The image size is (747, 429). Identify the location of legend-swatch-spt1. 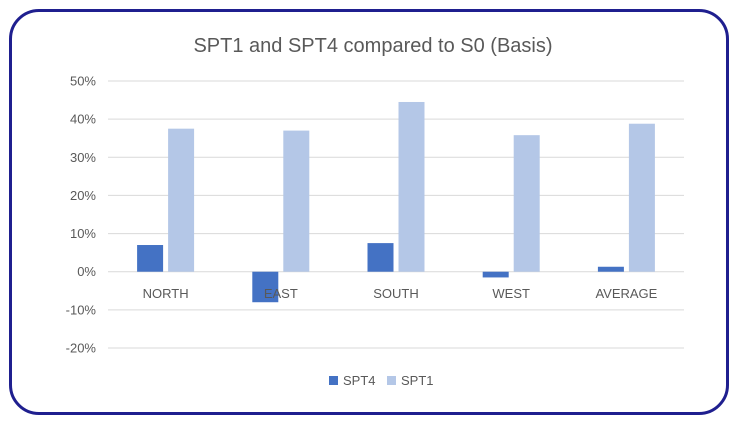
(391, 380).